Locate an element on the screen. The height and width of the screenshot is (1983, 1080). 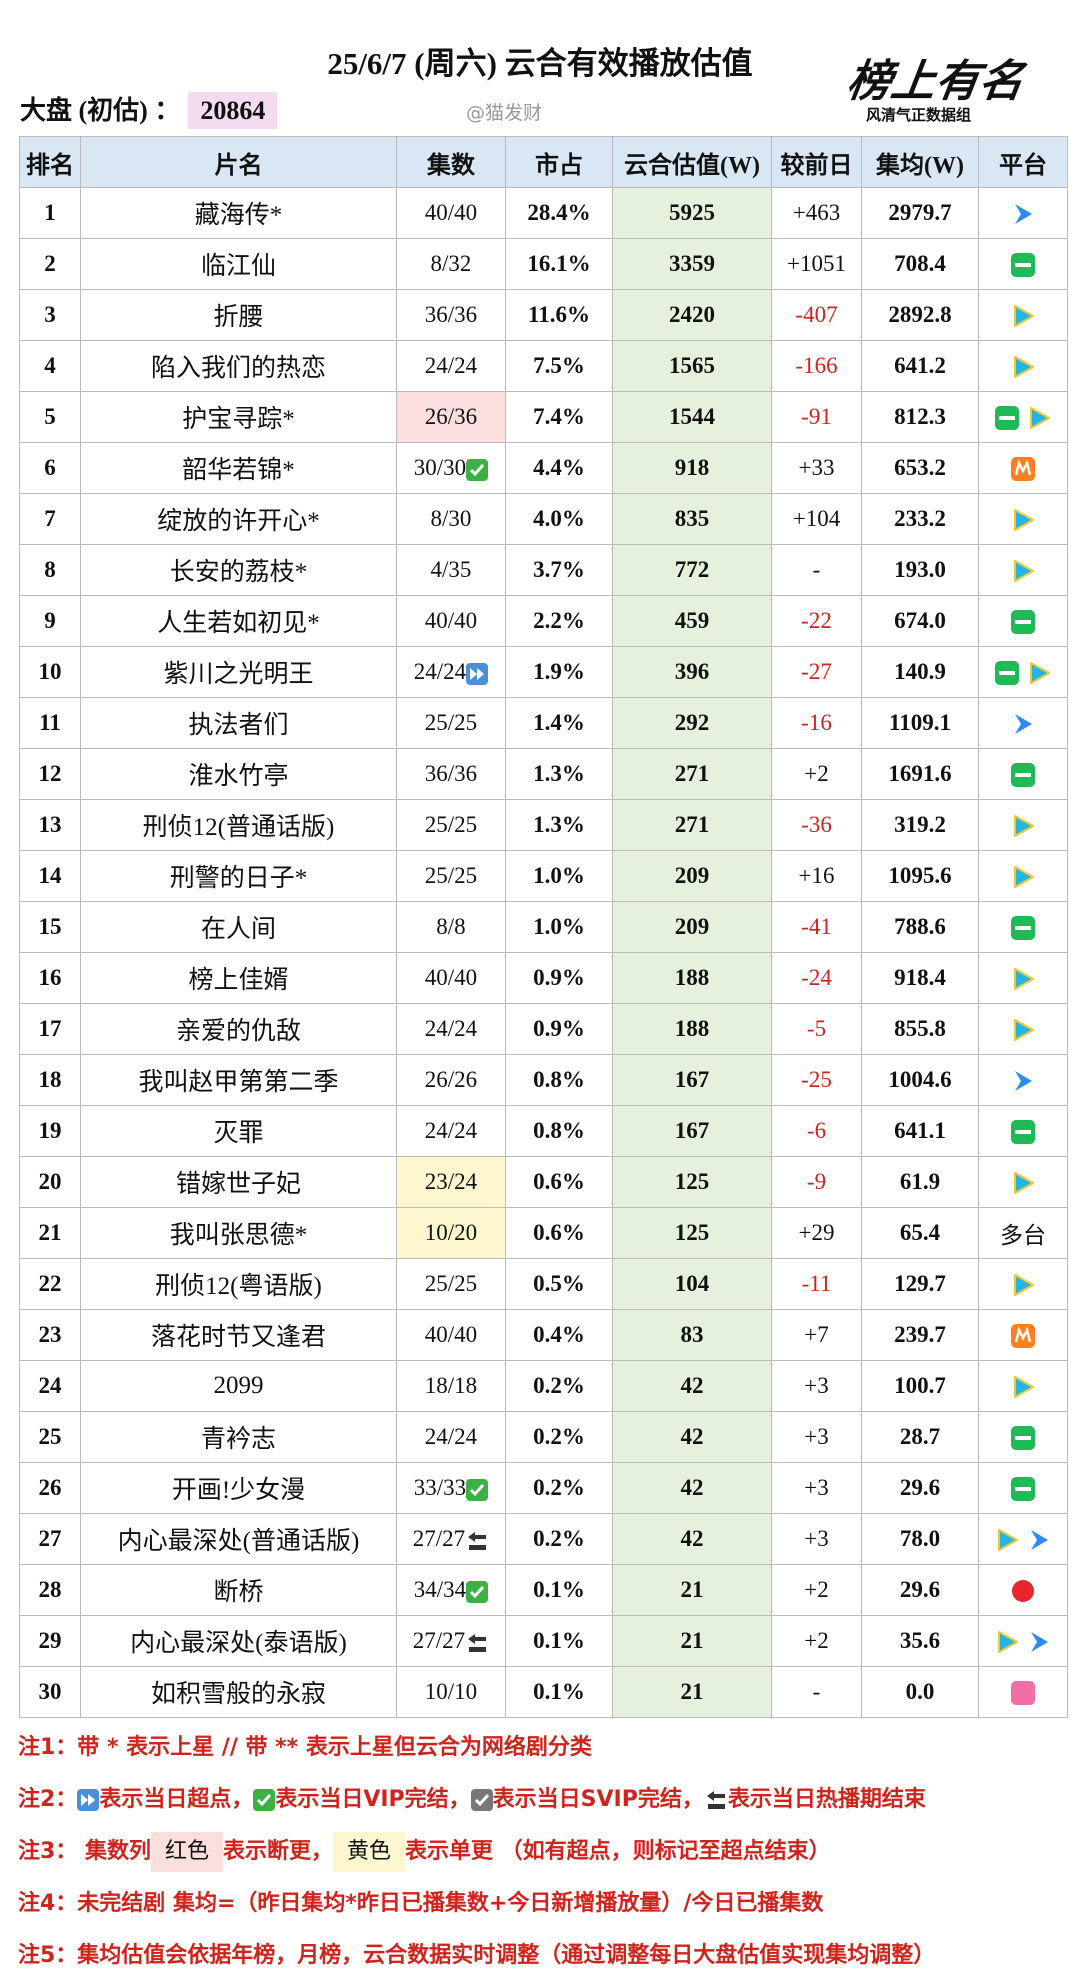
title: 刑警的日子* is located at coordinates (238, 876).